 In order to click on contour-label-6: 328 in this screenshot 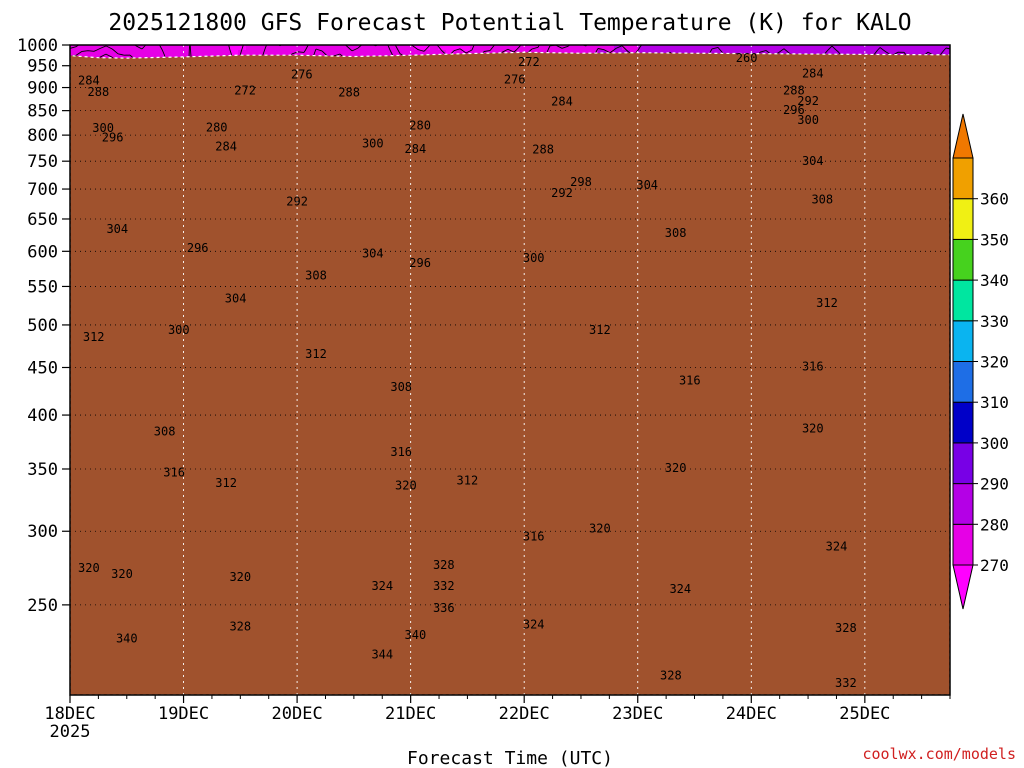, I will do `click(240, 626)`.